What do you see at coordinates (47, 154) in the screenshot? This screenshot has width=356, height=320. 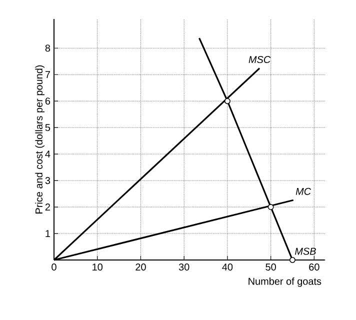 I see `y-tick-label: 4` at bounding box center [47, 154].